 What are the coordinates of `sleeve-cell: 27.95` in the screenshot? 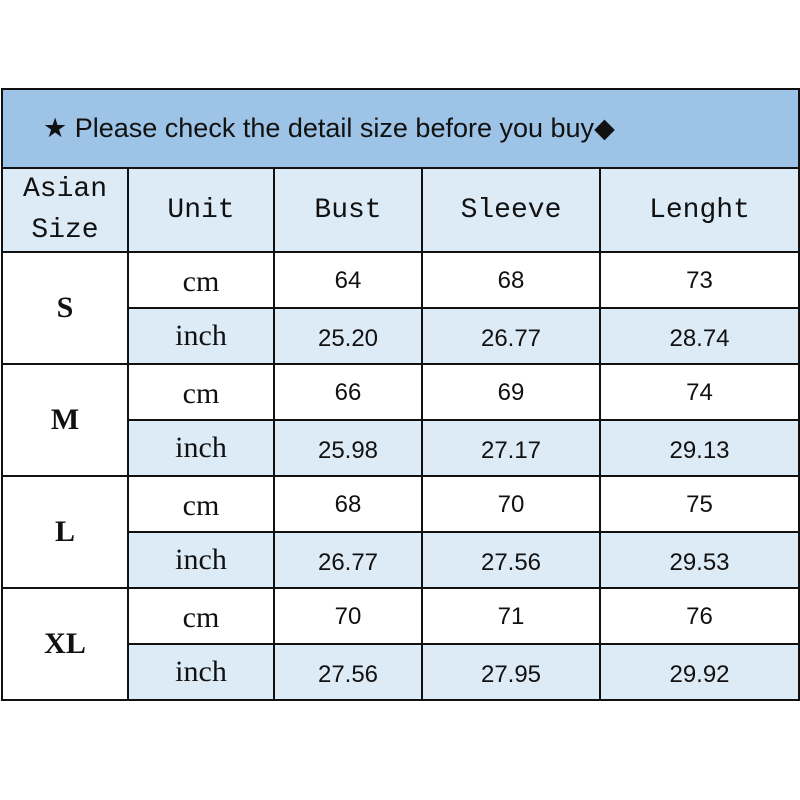 It's located at (511, 672).